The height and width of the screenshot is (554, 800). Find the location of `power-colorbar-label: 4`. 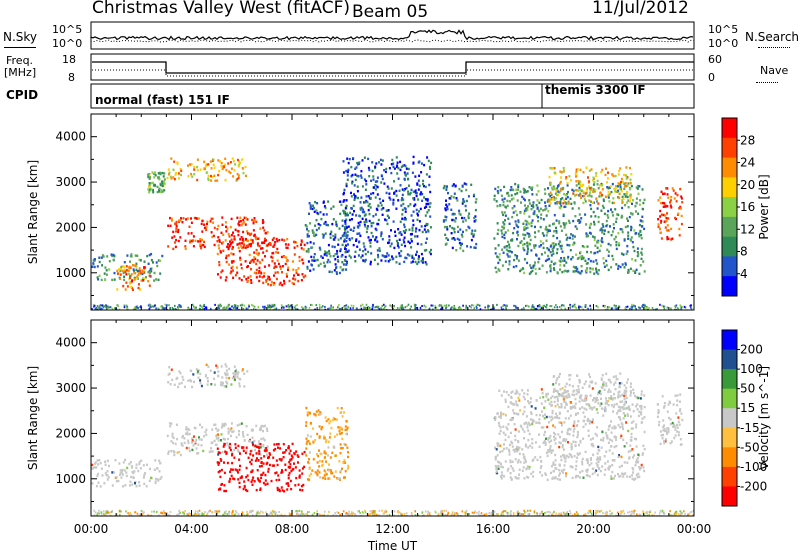

power-colorbar-label: 4 is located at coordinates (744, 274).